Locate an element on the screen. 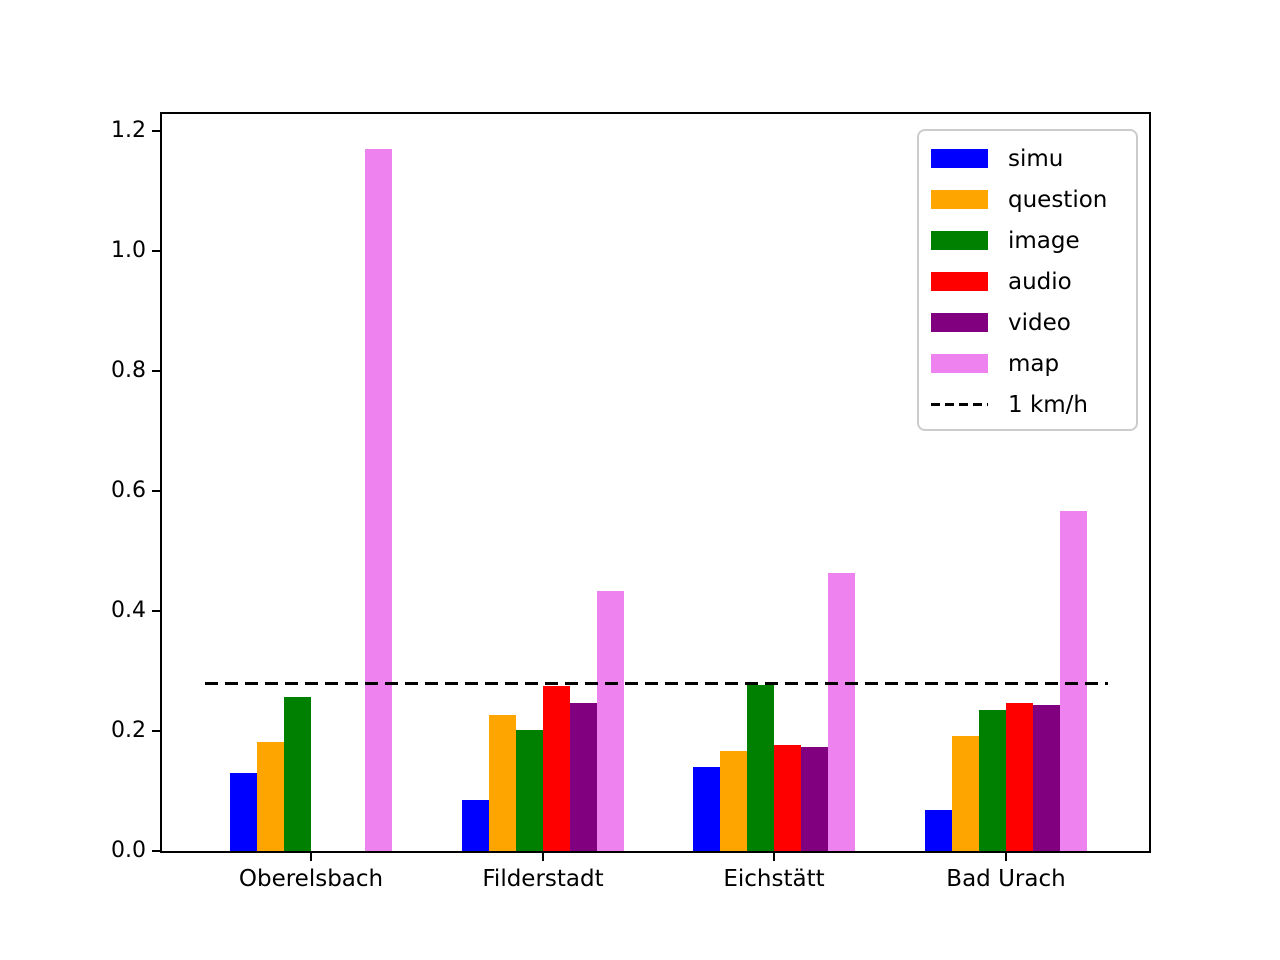 Image resolution: width=1280 pixels, height=960 pixels. legend-swatch-map is located at coordinates (959, 363).